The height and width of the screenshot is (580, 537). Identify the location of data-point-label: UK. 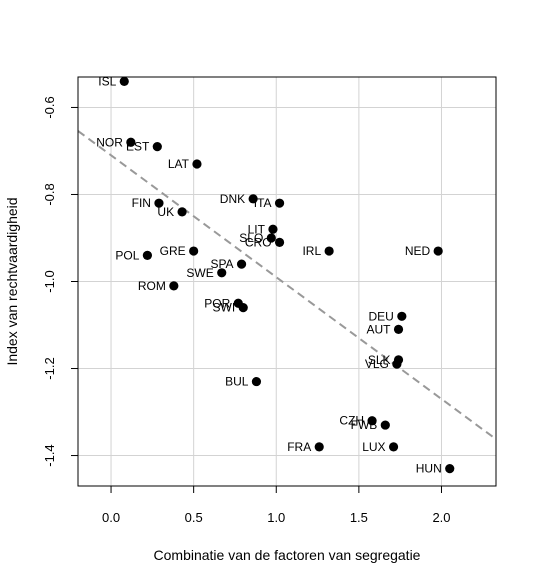
(165, 212).